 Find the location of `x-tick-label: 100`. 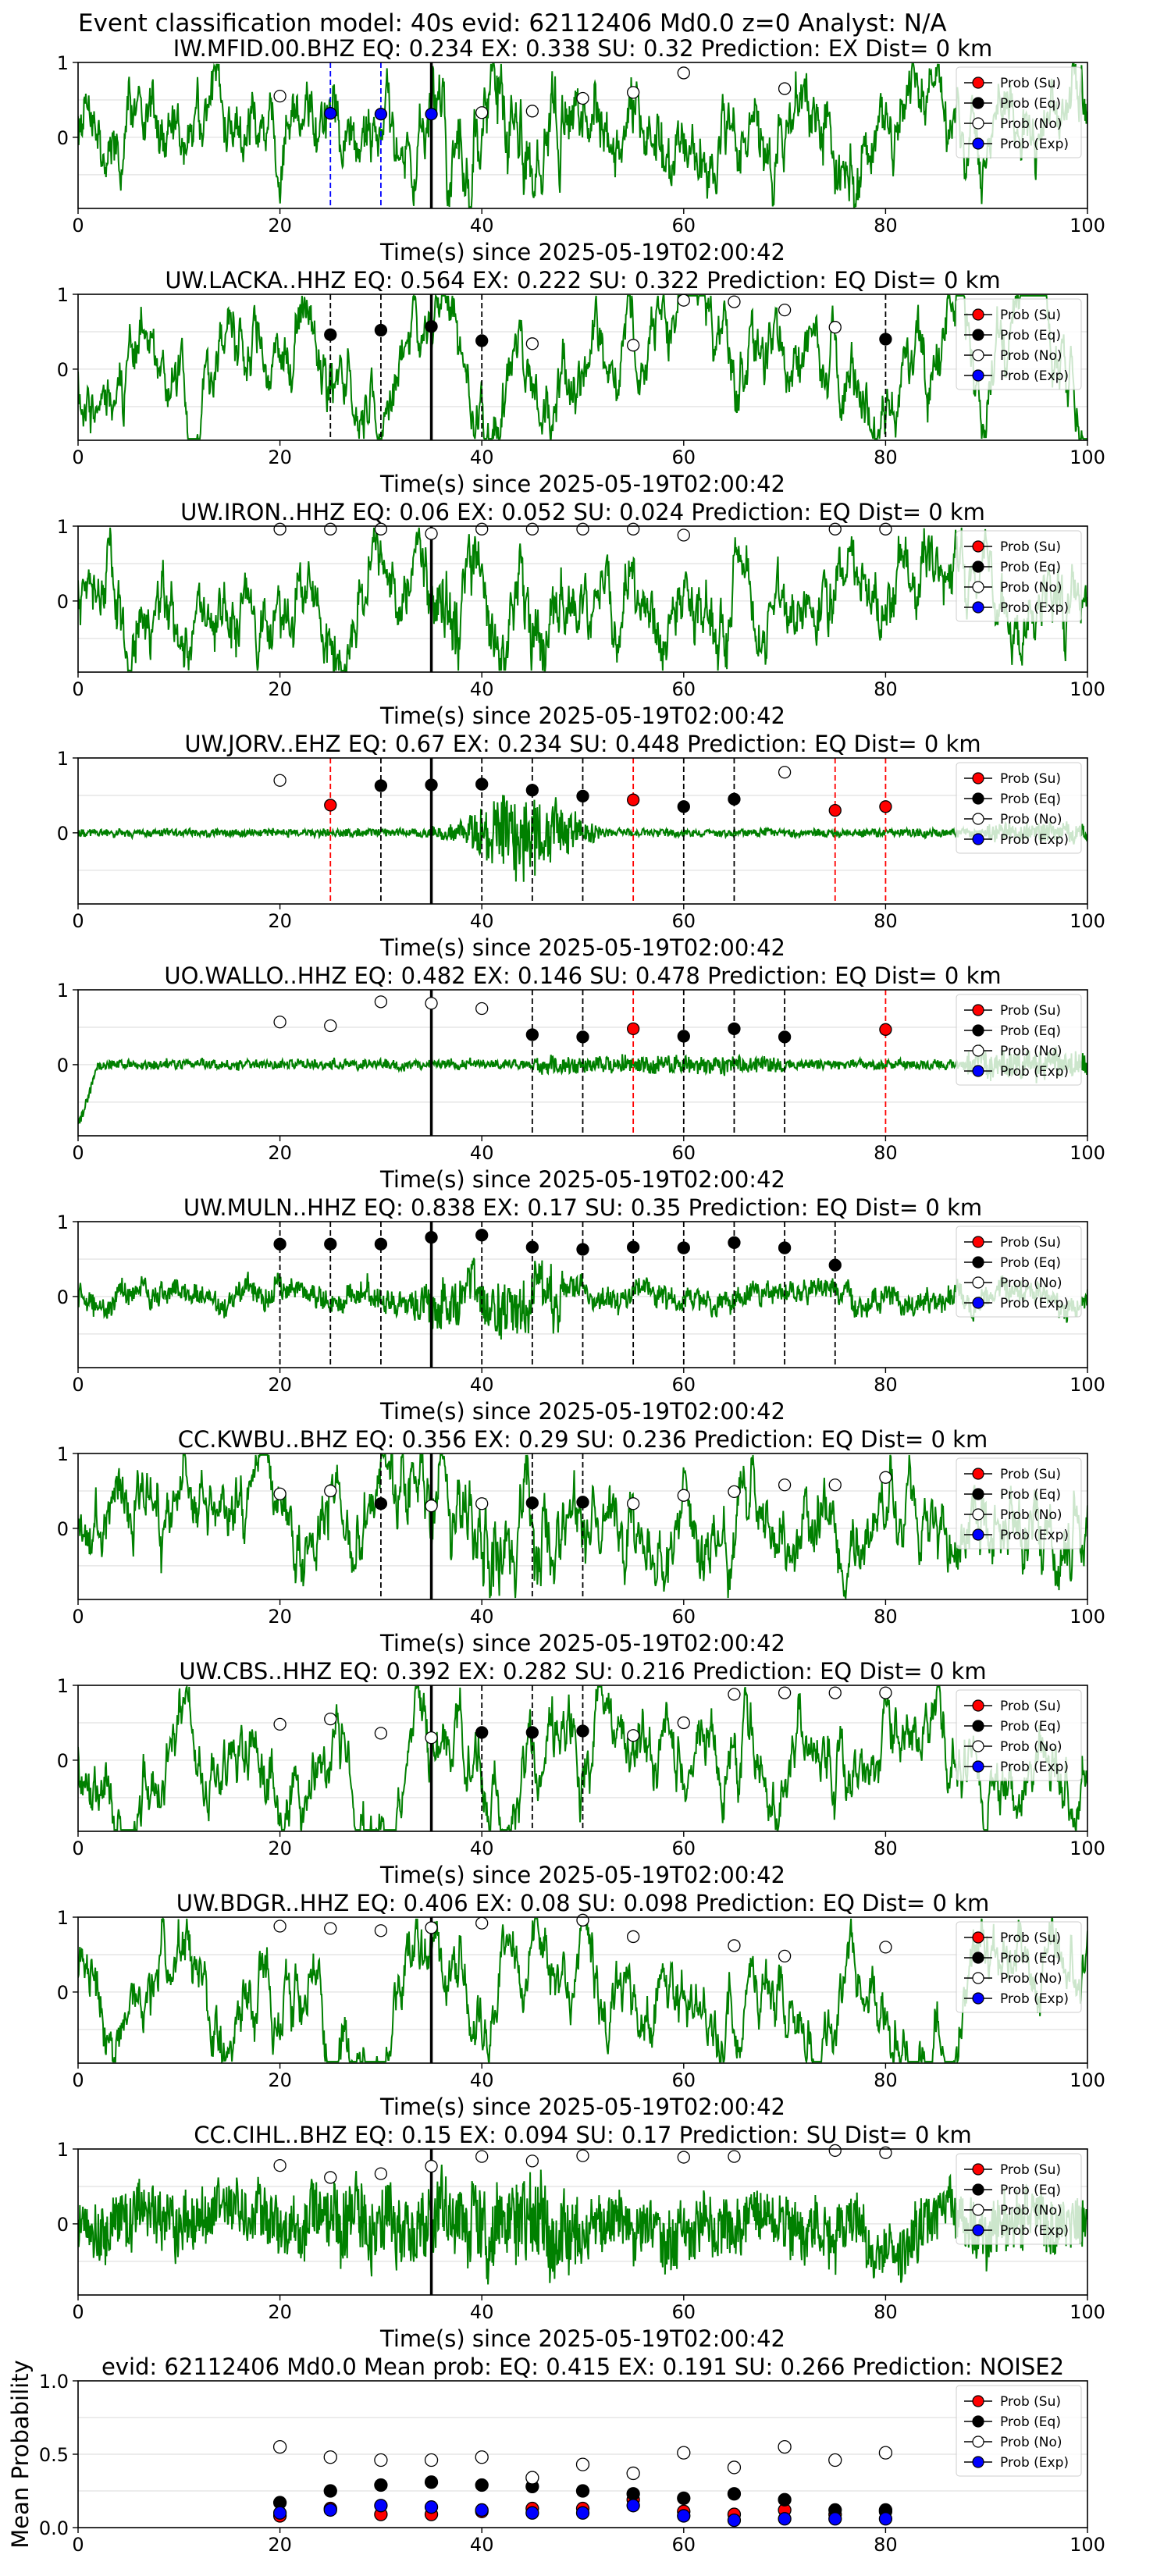

x-tick-label: 100 is located at coordinates (1087, 2312).